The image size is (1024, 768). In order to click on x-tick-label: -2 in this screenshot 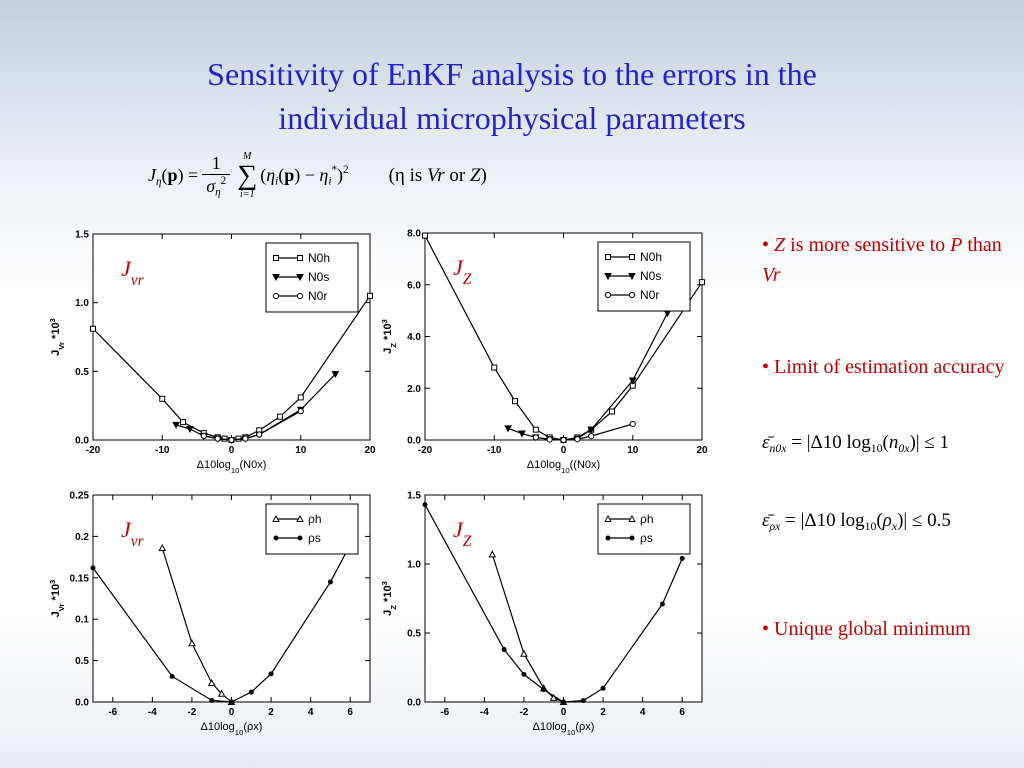, I will do `click(191, 712)`.